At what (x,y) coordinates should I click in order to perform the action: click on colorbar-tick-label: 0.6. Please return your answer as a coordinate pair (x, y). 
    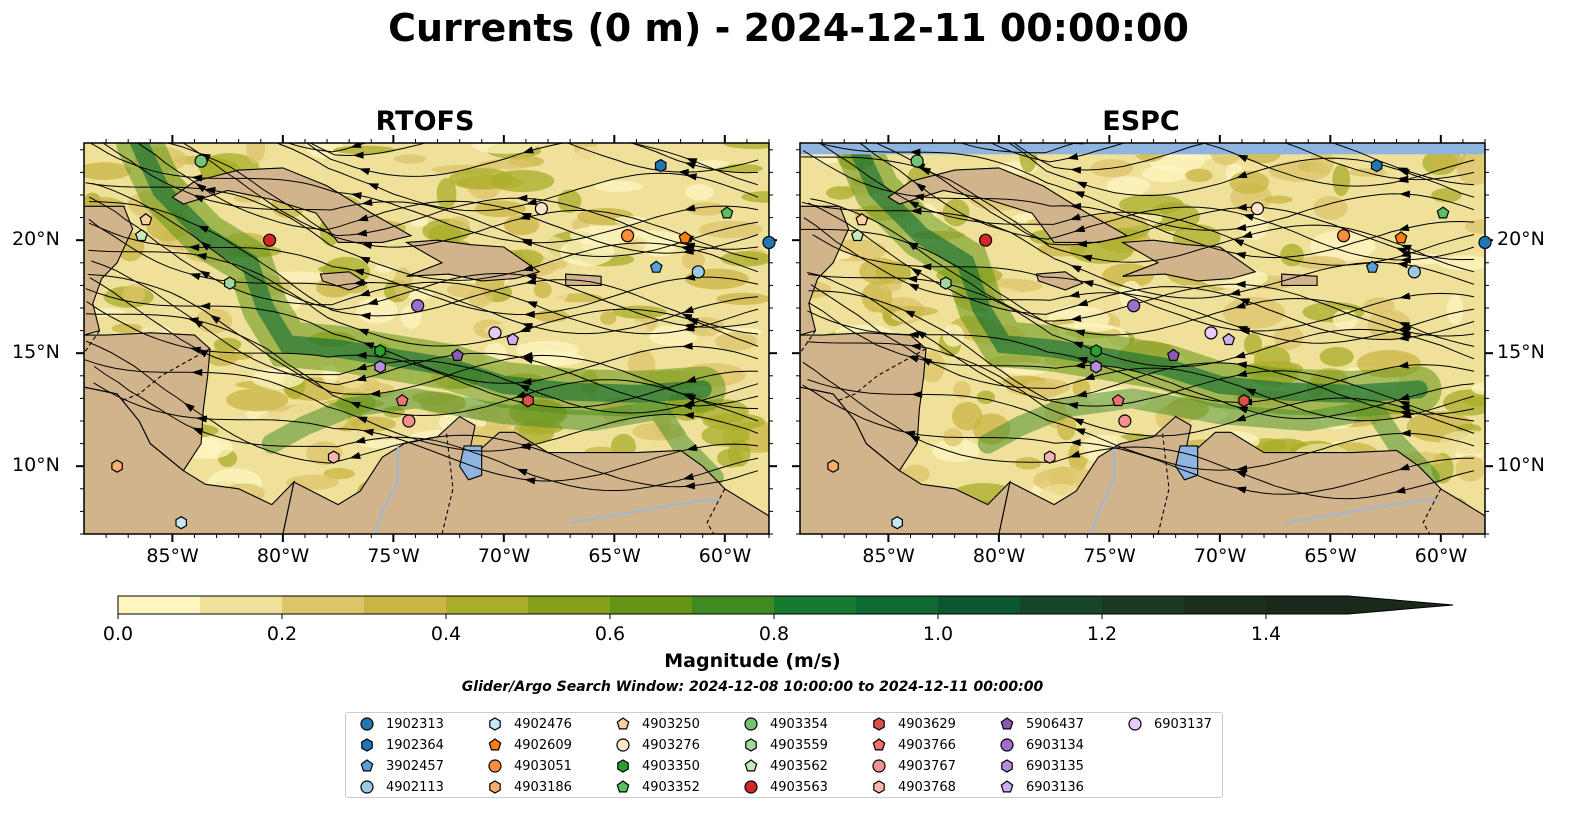
    Looking at the image, I should click on (610, 634).